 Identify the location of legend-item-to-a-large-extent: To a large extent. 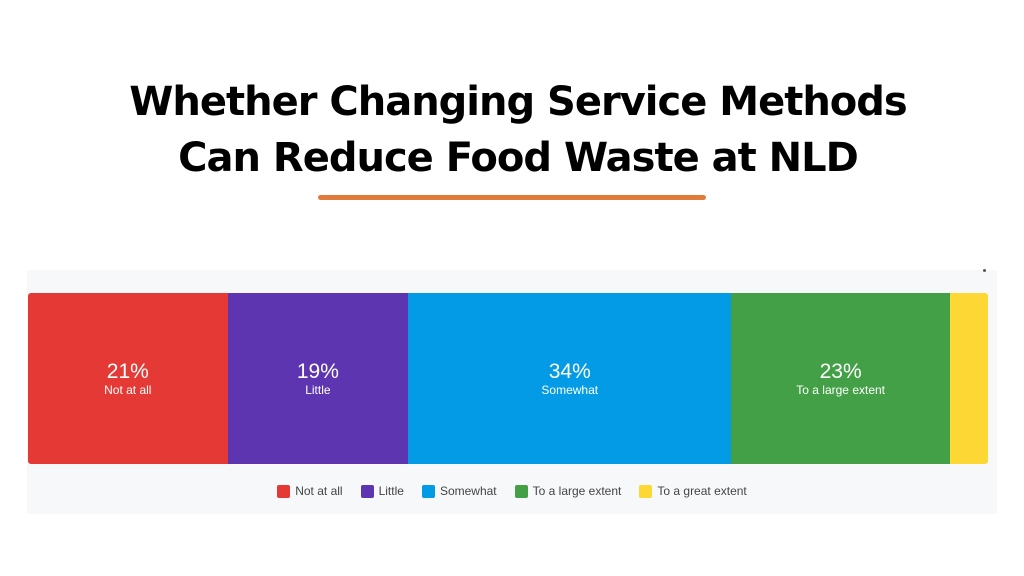
(568, 491).